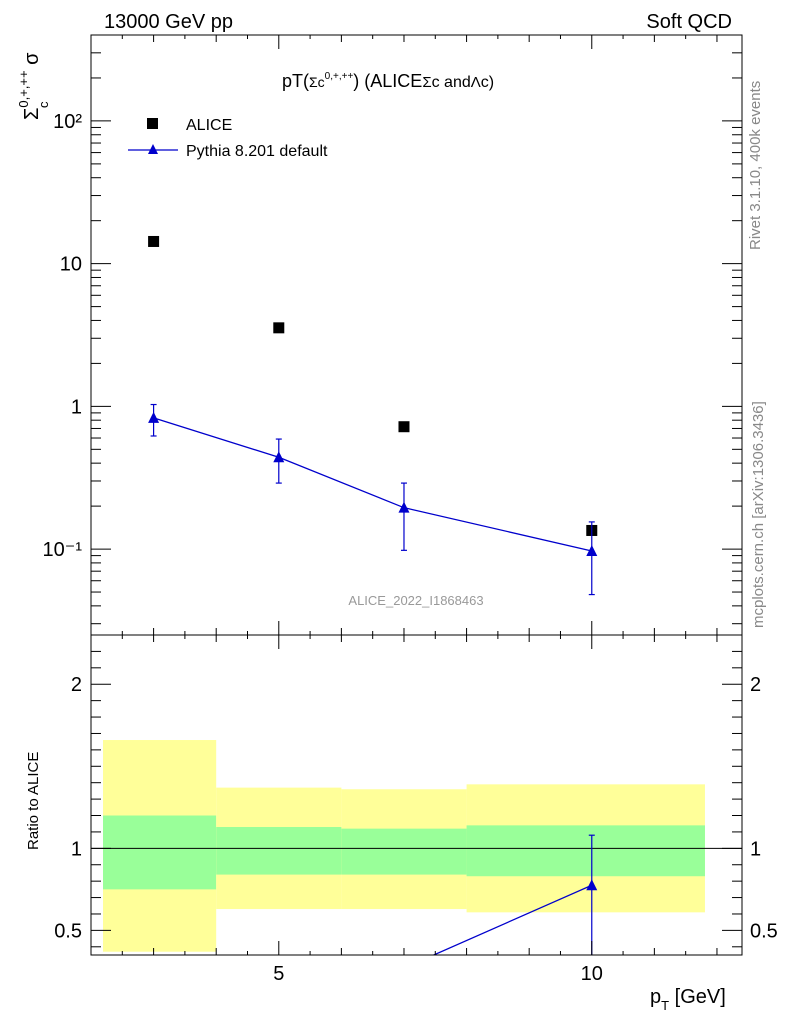  Describe the element at coordinates (68, 931) in the screenshot. I see `ratio-ytick-label-left-0: 0.5` at that location.